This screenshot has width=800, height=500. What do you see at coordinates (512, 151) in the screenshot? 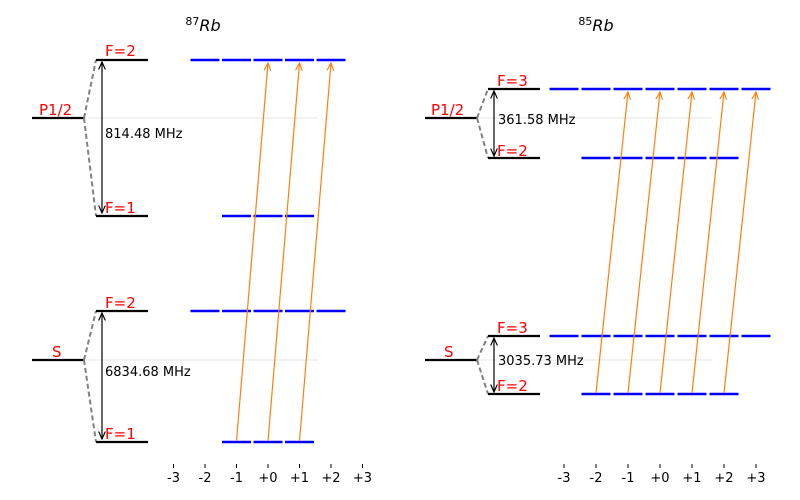
I see `rb85-p12-f2-label: F=2` at bounding box center [512, 151].